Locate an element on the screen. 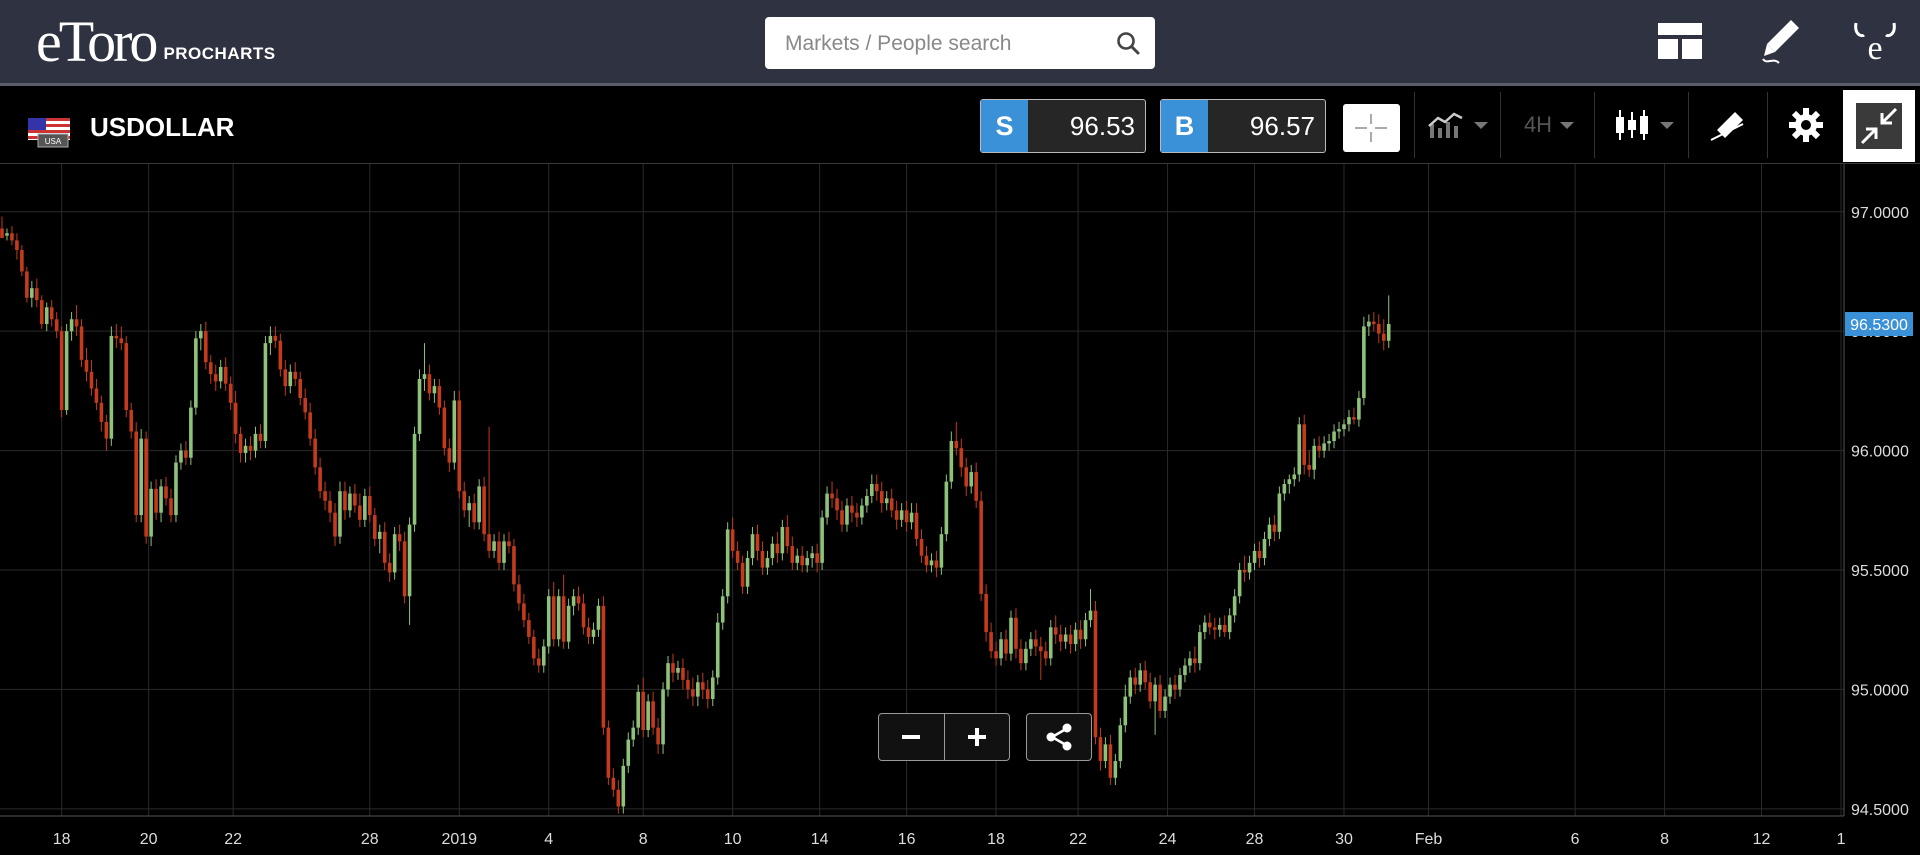  sell-button: S 96.53 is located at coordinates (1063, 126).